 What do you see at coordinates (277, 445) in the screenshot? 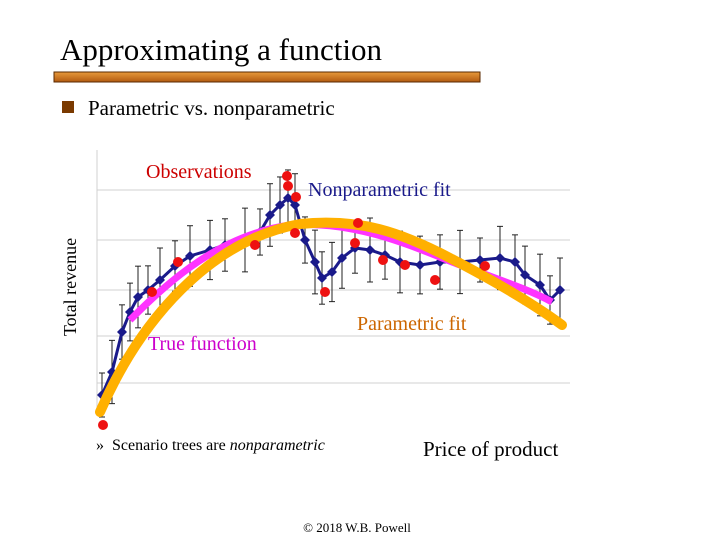
I see `sub-bullet-emphasis: nonparametric` at bounding box center [277, 445].